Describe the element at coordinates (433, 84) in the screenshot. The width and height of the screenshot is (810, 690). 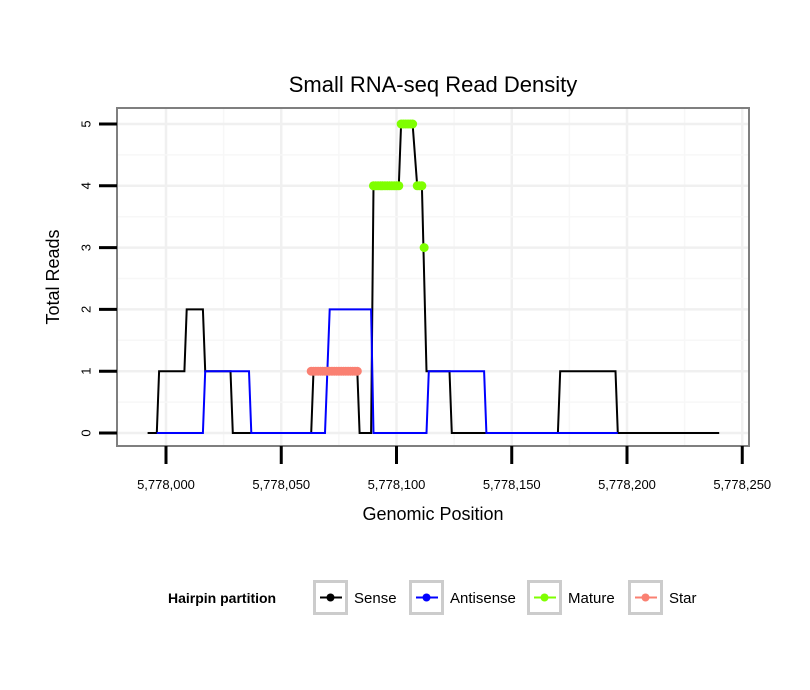
I see `chart-title: Small RNA-seq Read Density` at that location.